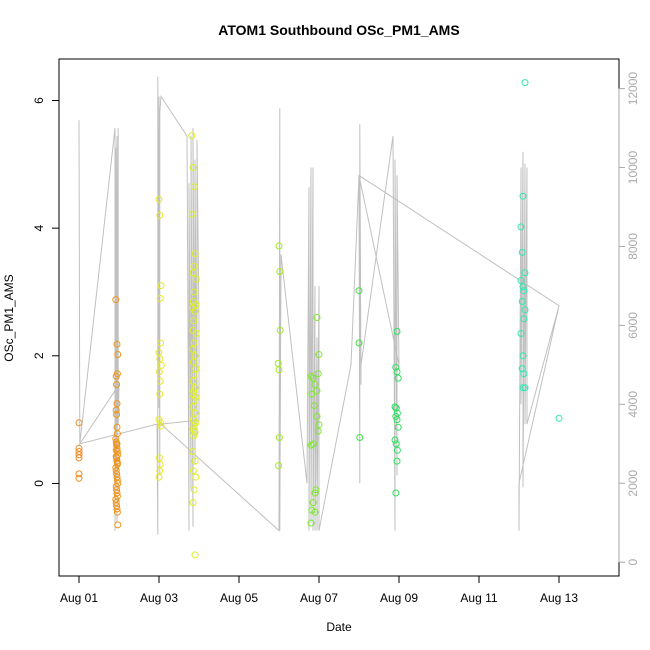 Image resolution: width=650 pixels, height=650 pixels. I want to click on y-tick-label: 4, so click(39, 227).